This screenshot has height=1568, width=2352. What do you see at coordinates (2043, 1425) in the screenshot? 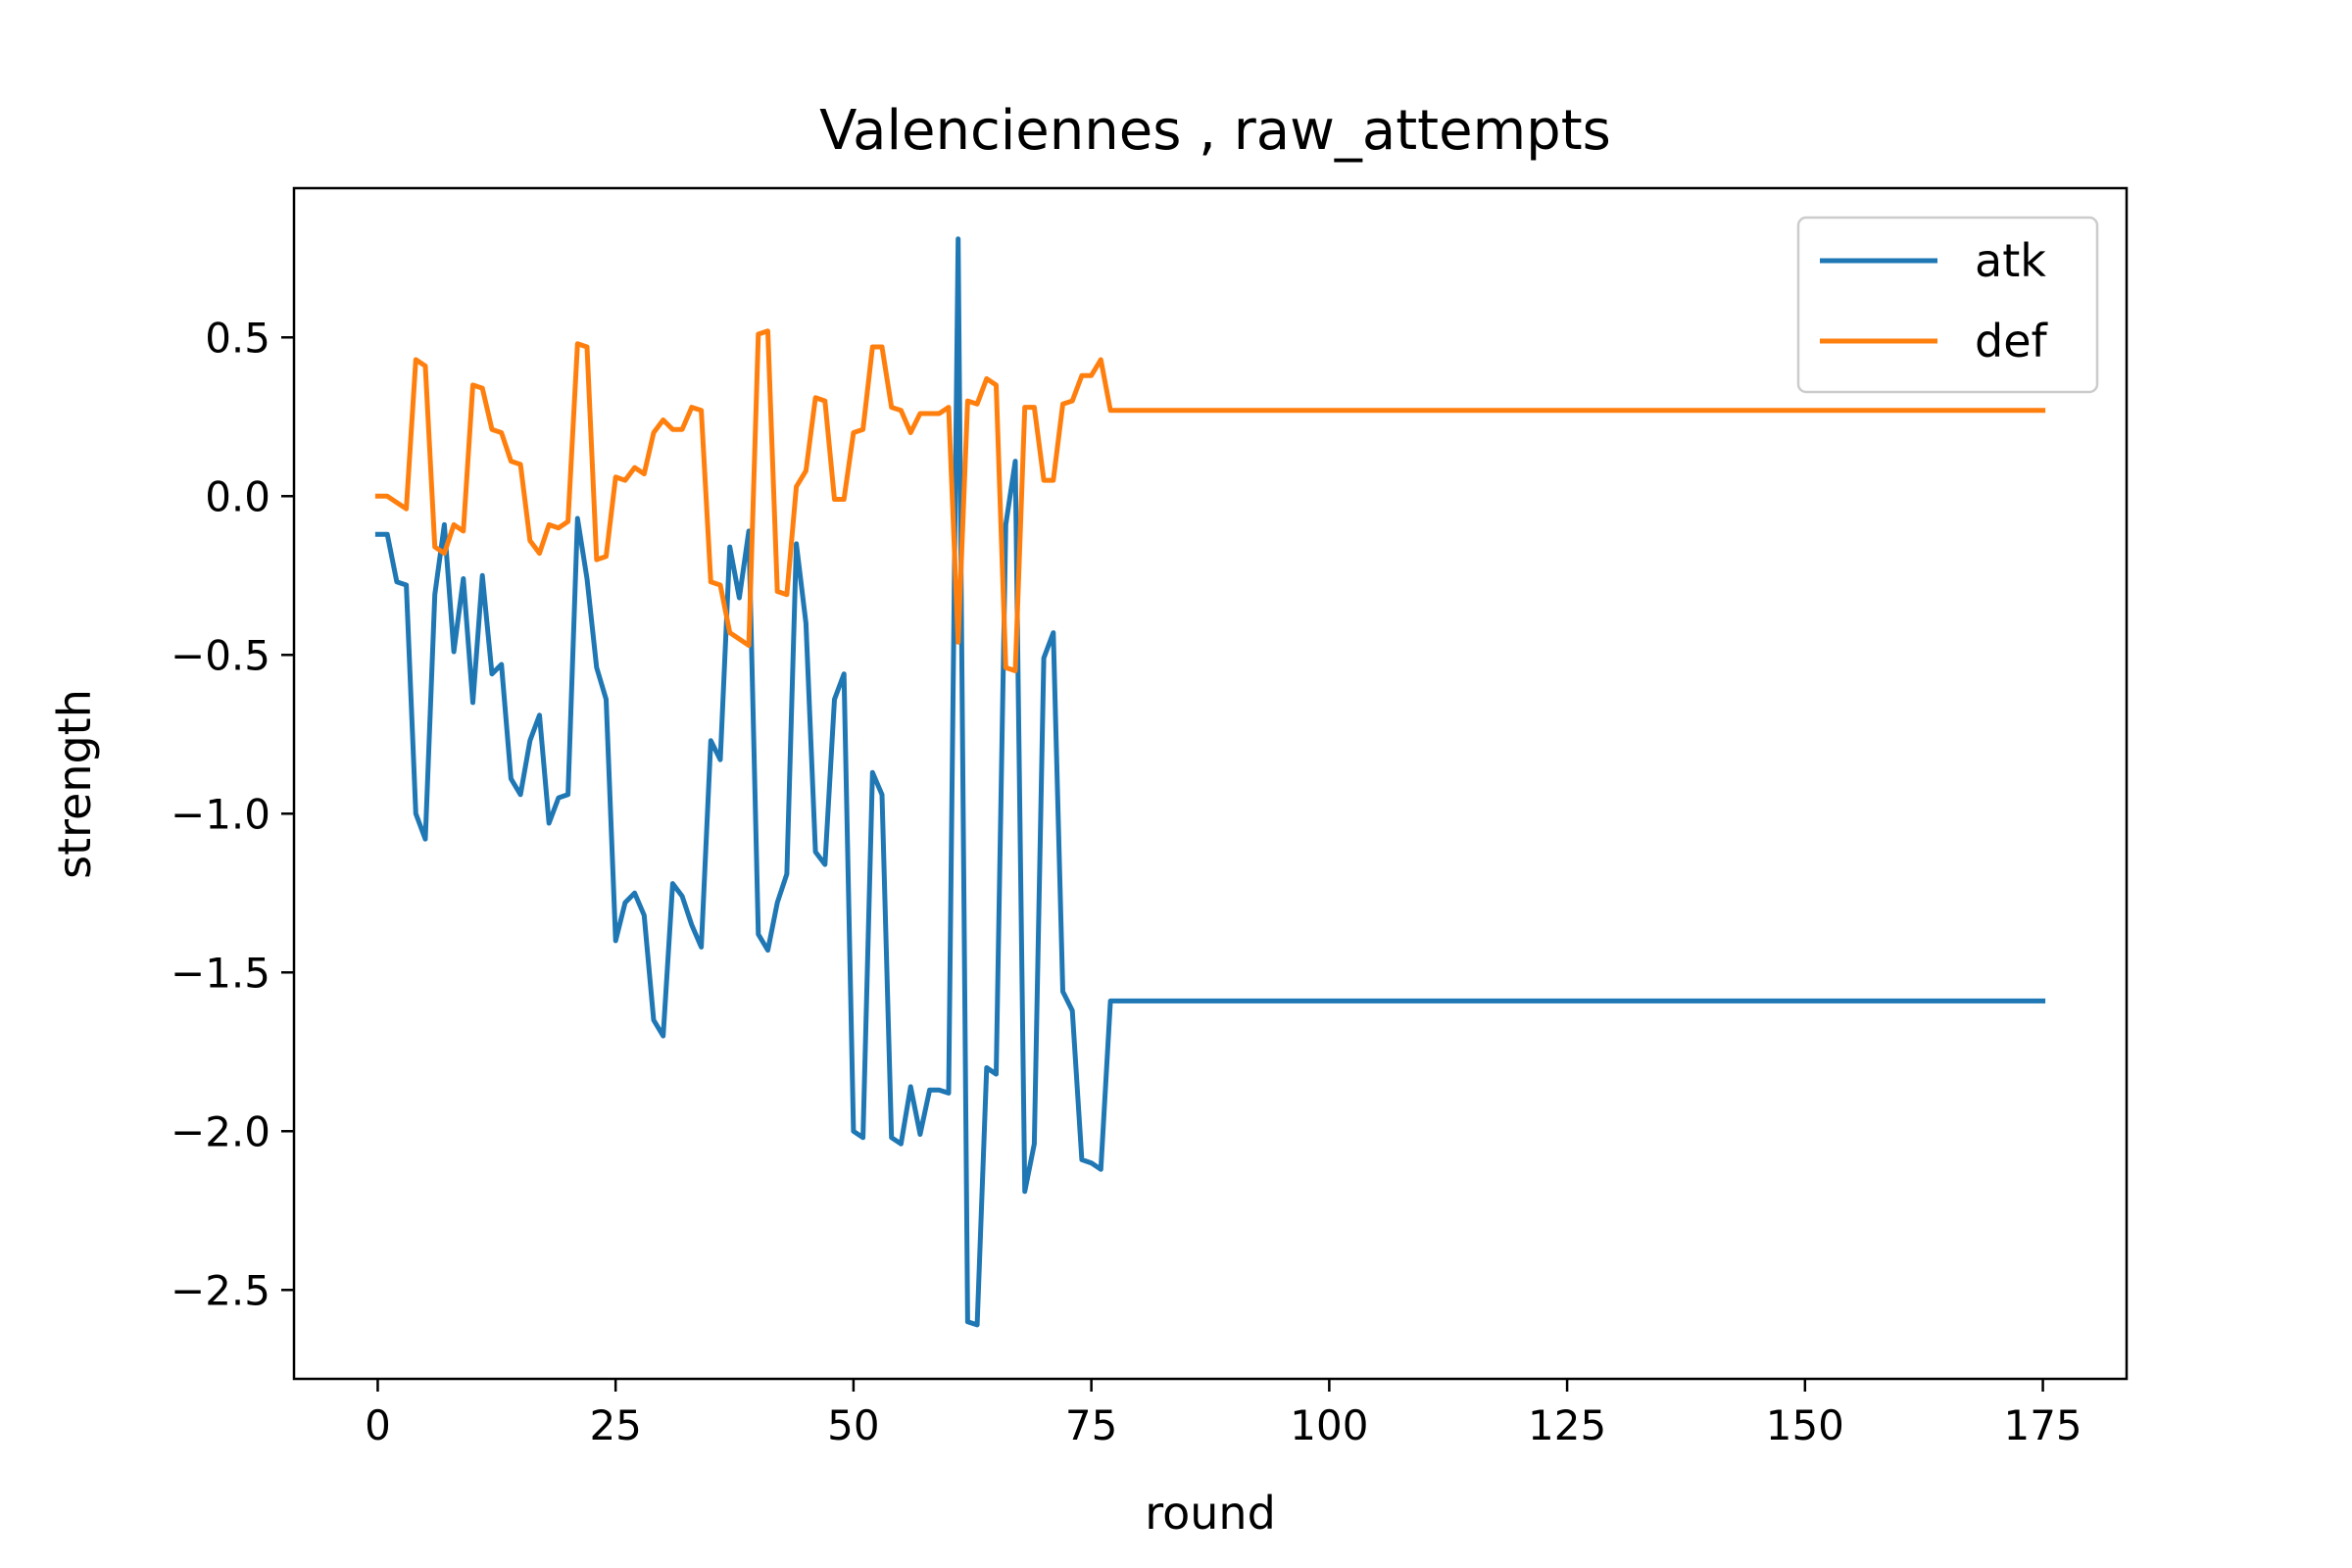
I see `x-tick-label: 175` at bounding box center [2043, 1425].